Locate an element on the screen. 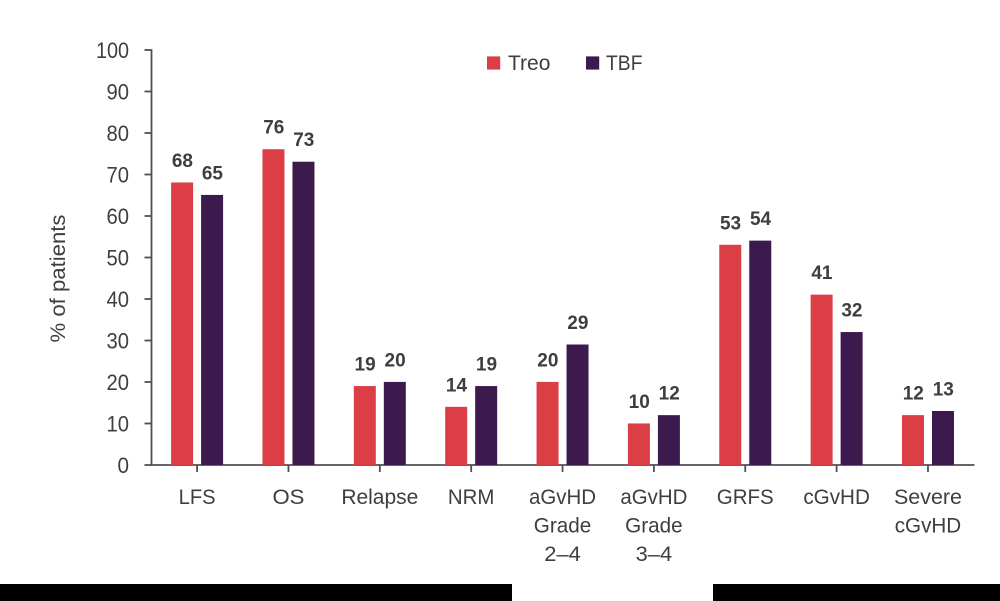 The width and height of the screenshot is (1000, 601). svg-text: 0 is located at coordinates (124, 465).